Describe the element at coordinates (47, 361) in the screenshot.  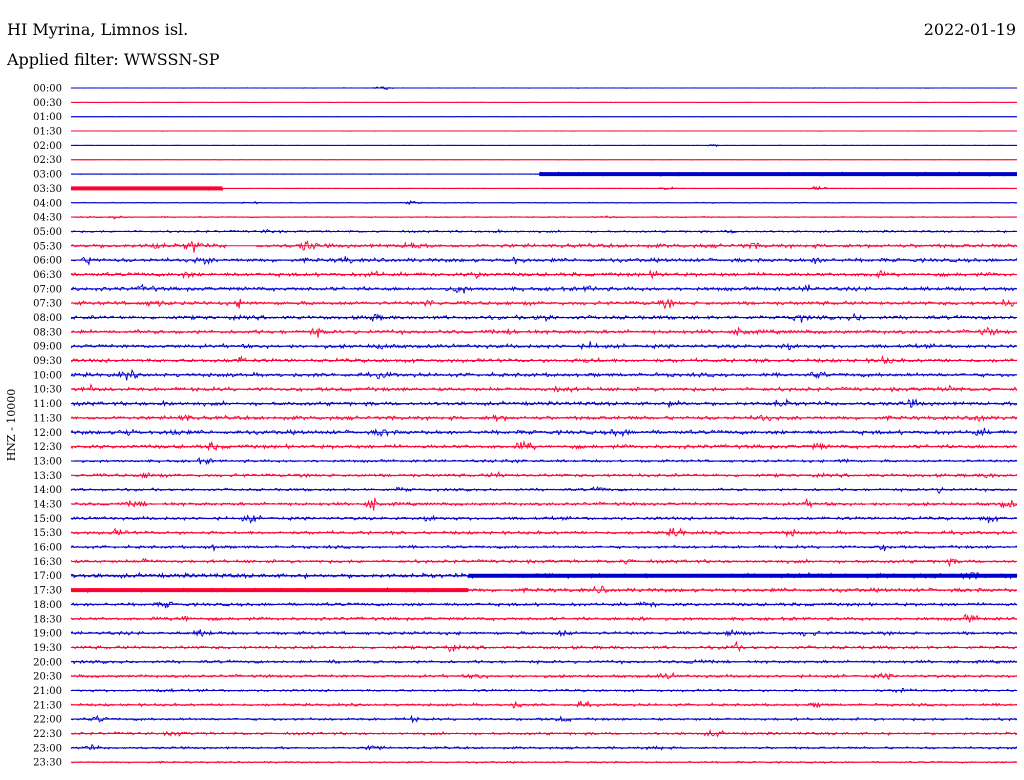
I see `time-tick-label: 09:30` at that location.